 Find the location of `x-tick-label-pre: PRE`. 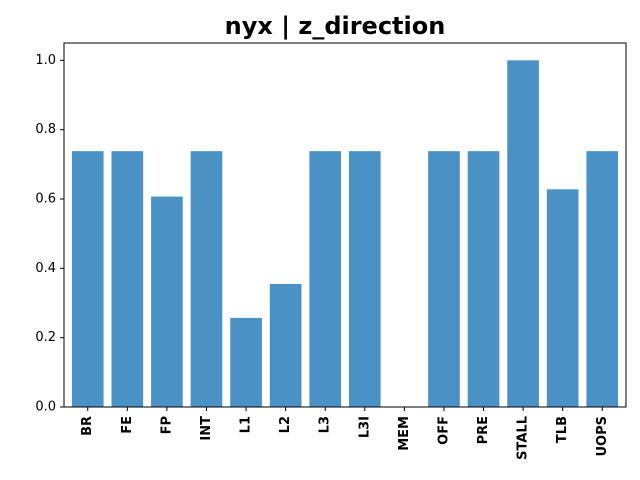

x-tick-label-pre: PRE is located at coordinates (483, 430).